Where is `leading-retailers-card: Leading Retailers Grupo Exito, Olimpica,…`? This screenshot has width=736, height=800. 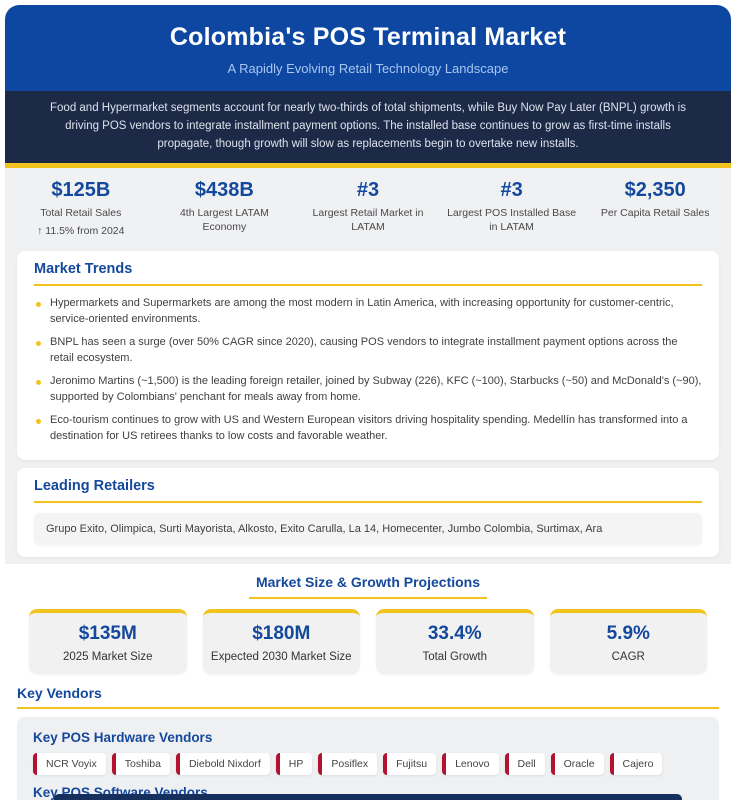 leading-retailers-card: Leading Retailers Grupo Exito, Olimpica,… is located at coordinates (368, 512).